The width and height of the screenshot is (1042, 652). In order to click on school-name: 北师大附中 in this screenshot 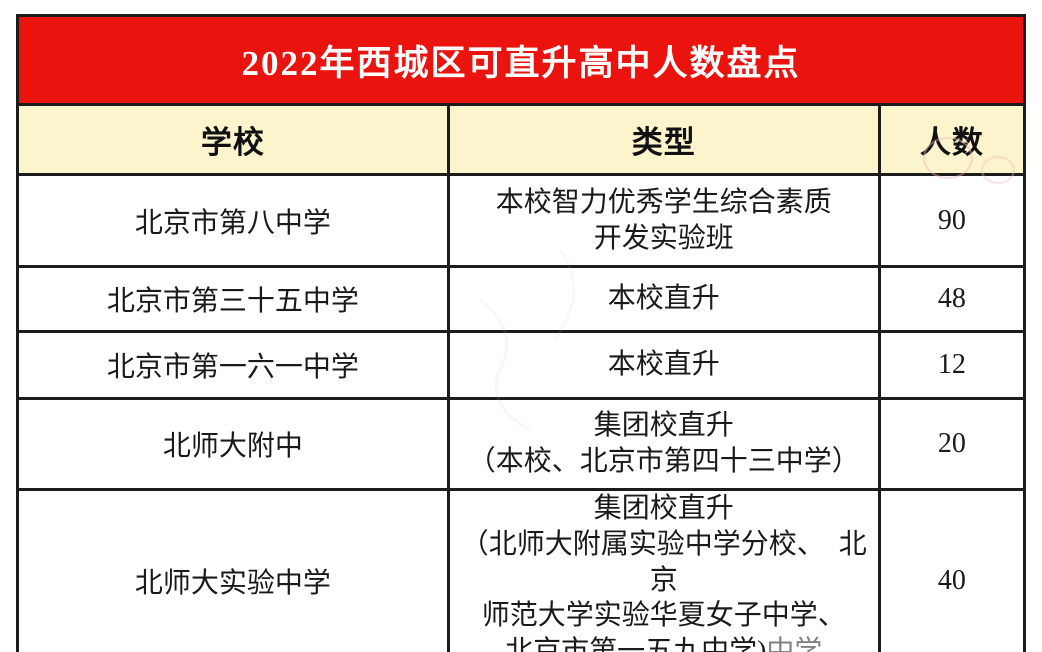, I will do `click(233, 444)`.